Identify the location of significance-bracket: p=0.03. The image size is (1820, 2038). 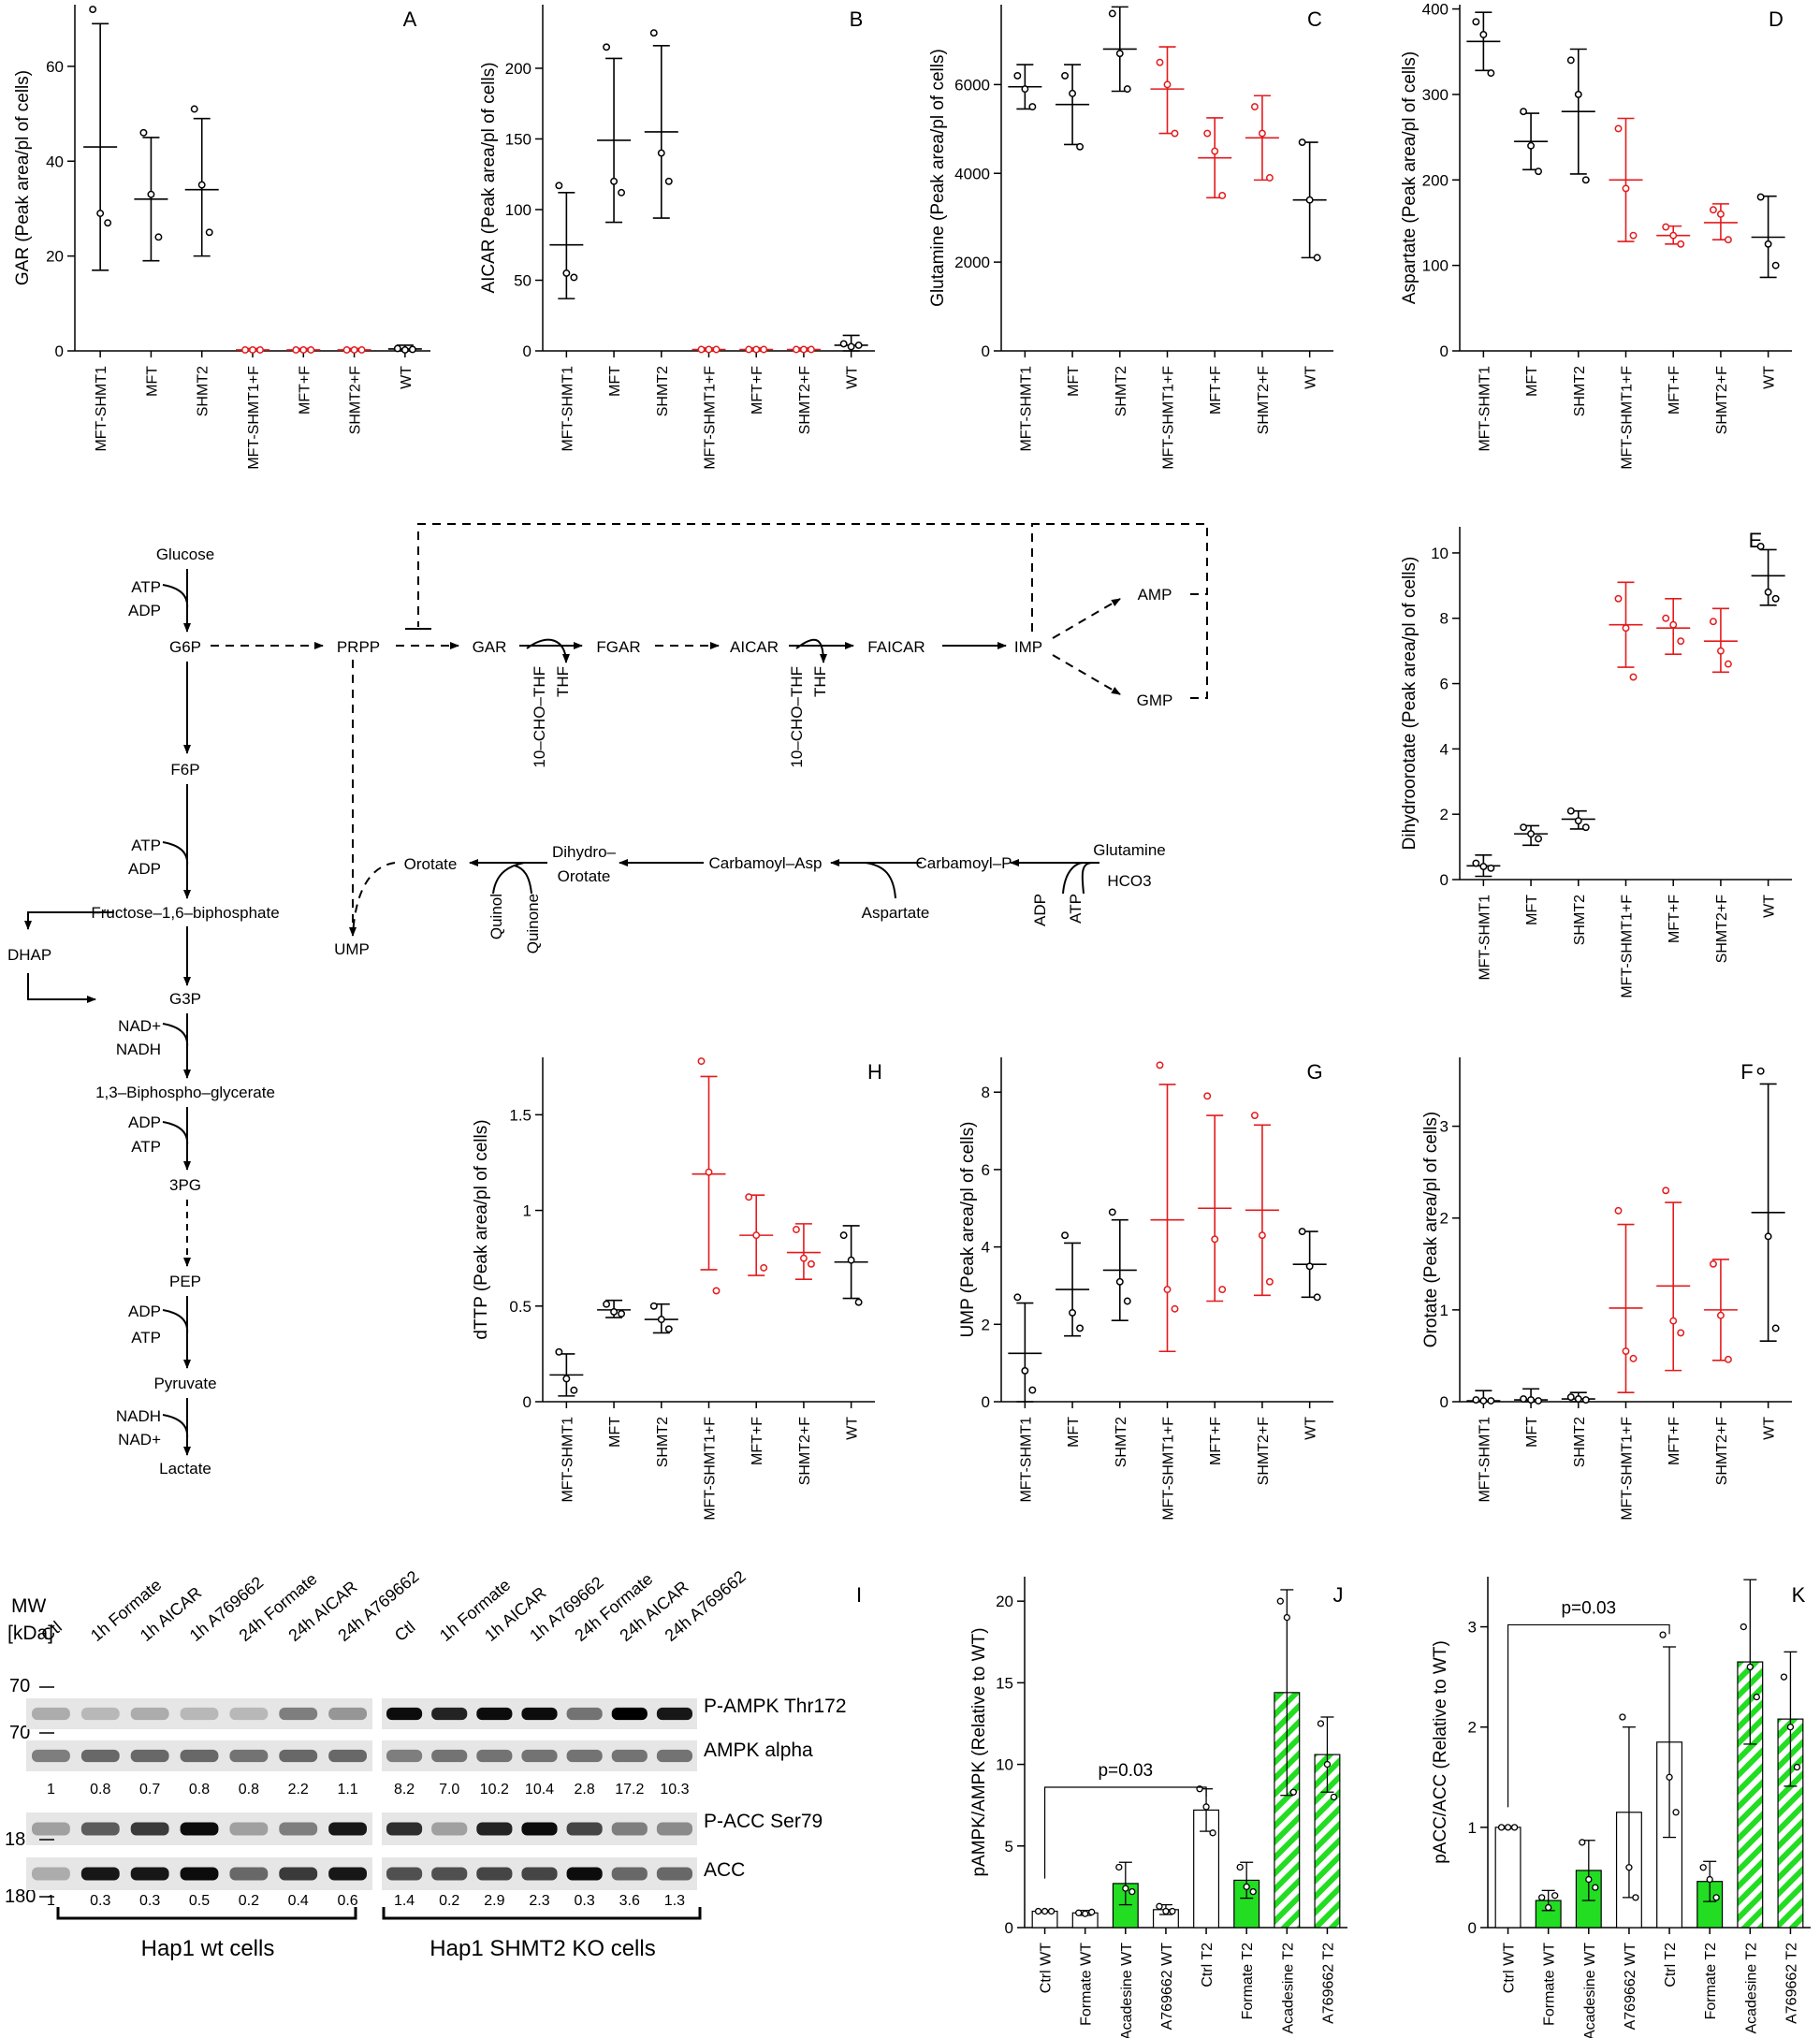
(1125, 1820).